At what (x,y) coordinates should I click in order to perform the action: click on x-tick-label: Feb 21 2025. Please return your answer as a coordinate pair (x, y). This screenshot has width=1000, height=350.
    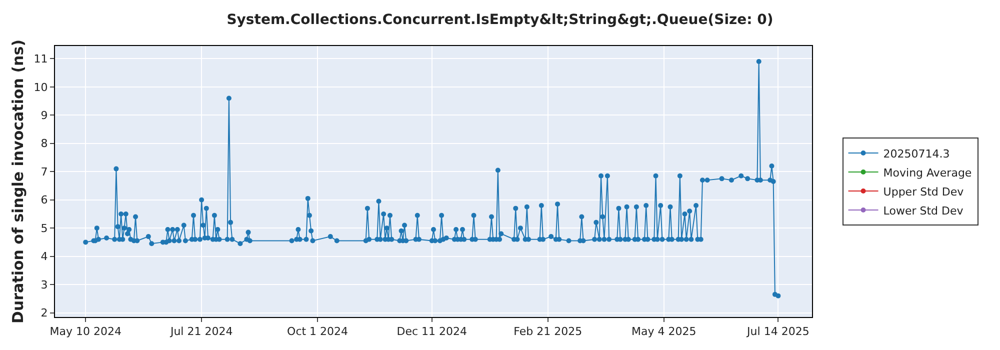
    Looking at the image, I should click on (548, 331).